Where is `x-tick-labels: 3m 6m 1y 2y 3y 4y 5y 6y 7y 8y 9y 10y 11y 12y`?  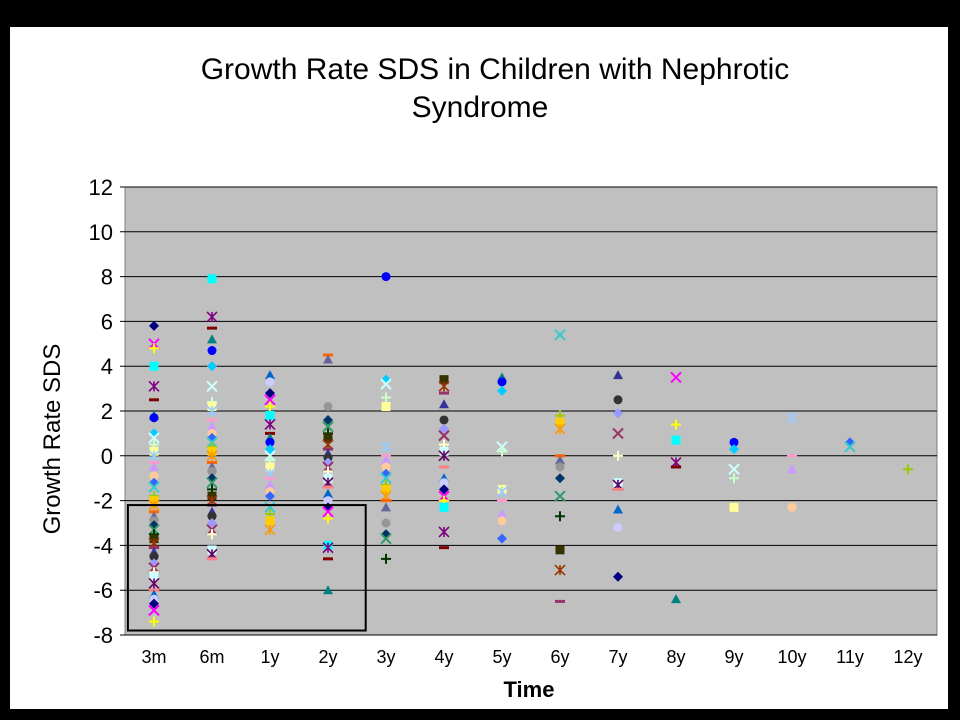 x-tick-labels: 3m 6m 1y 2y 3y 4y 5y 6y 7y 8y 9y 10y 11y 12y is located at coordinates (531, 657).